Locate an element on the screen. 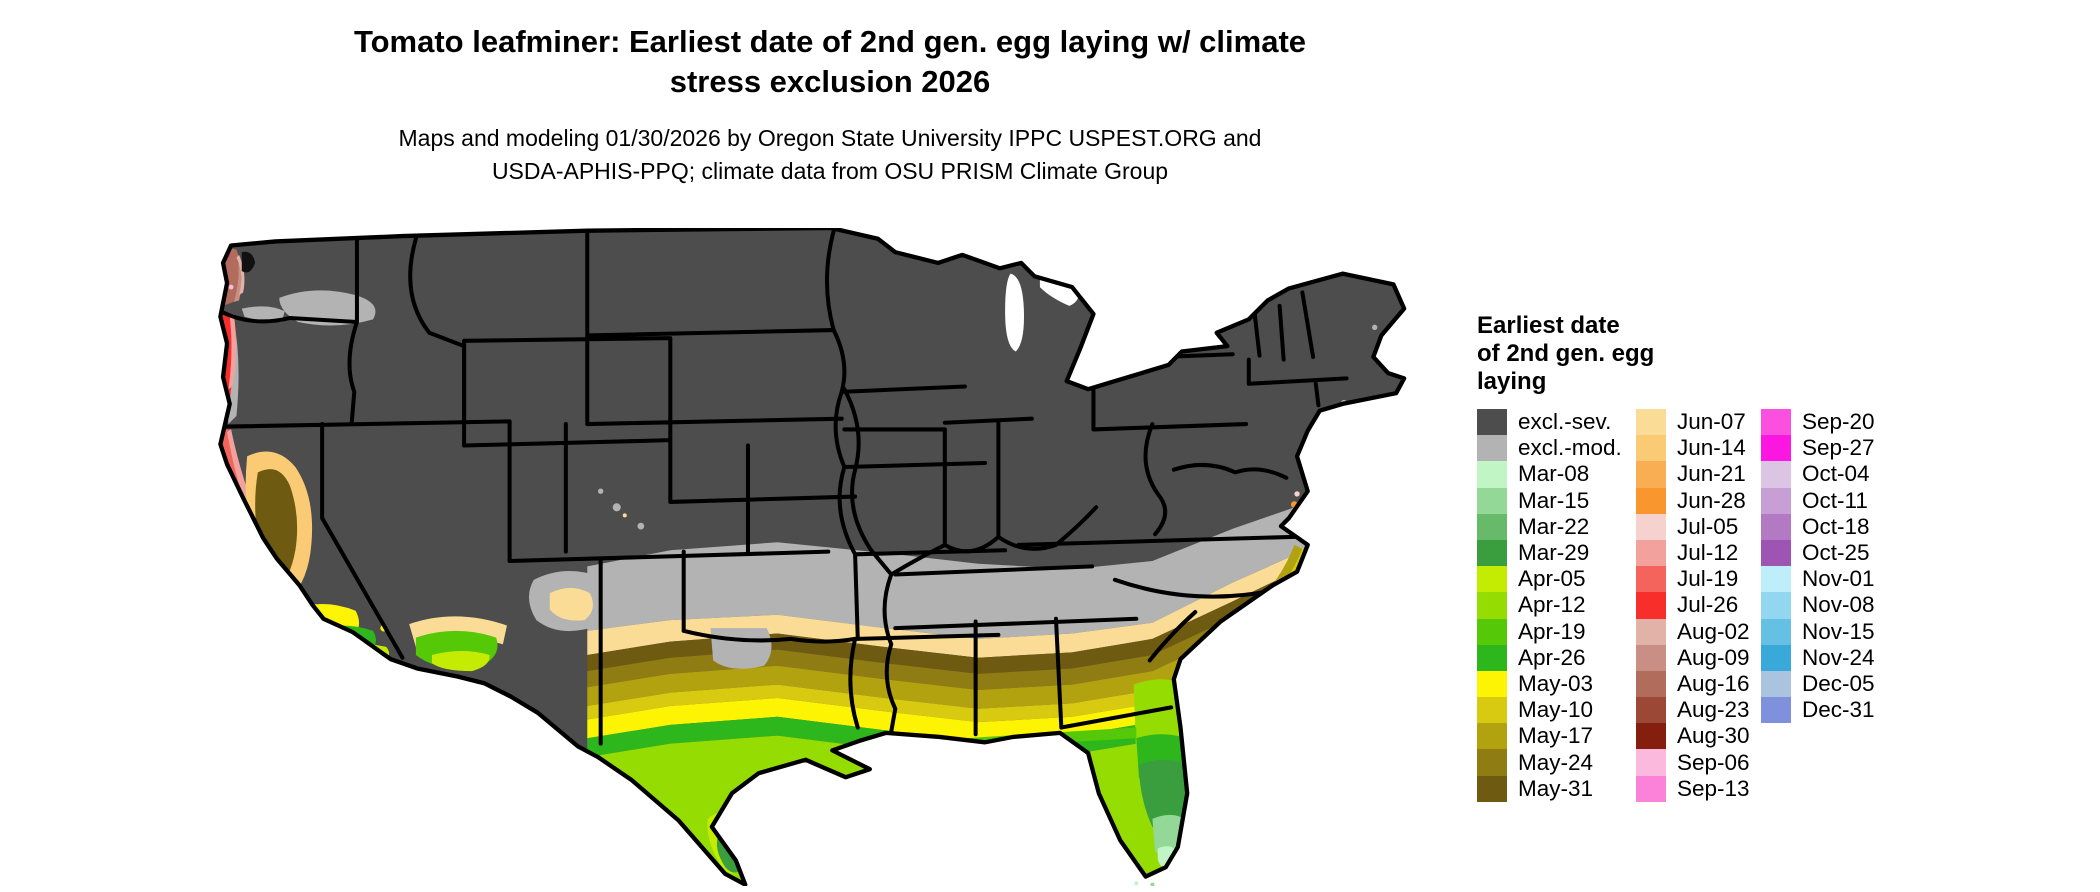 Image resolution: width=2100 pixels, height=892 pixels. legend-label: Aug-09 is located at coordinates (1713, 657).